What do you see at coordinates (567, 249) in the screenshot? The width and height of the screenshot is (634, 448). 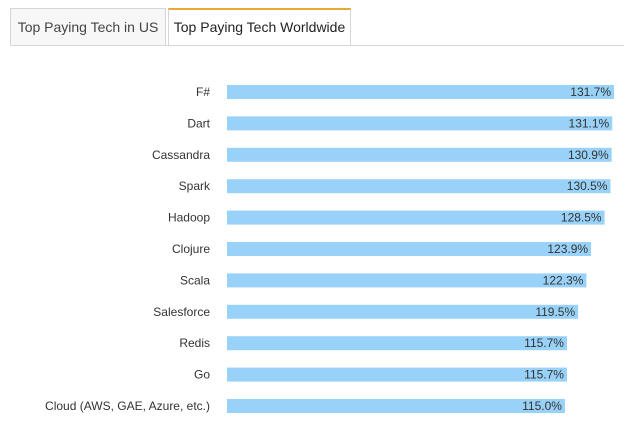 I see `value-label: 123.9%` at bounding box center [567, 249].